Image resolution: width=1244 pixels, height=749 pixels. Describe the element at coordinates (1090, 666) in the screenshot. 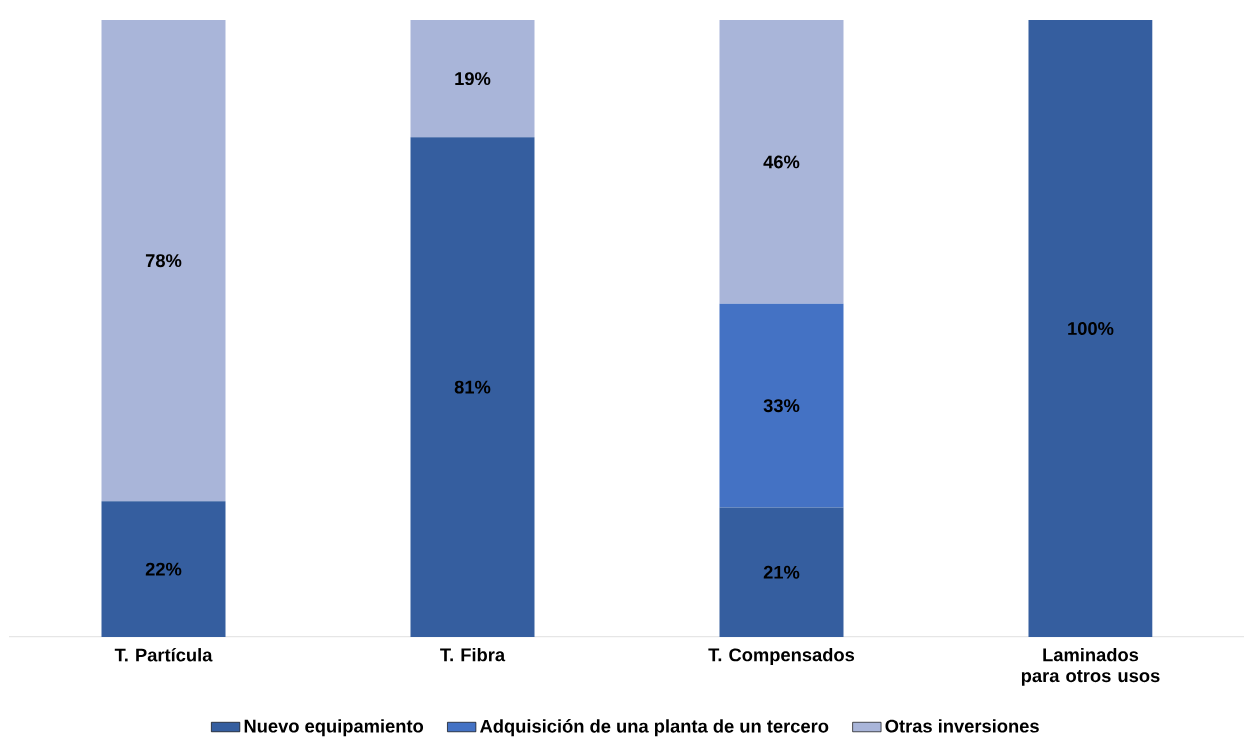

I see `x-tick-label: Laminados para otros usos` at that location.